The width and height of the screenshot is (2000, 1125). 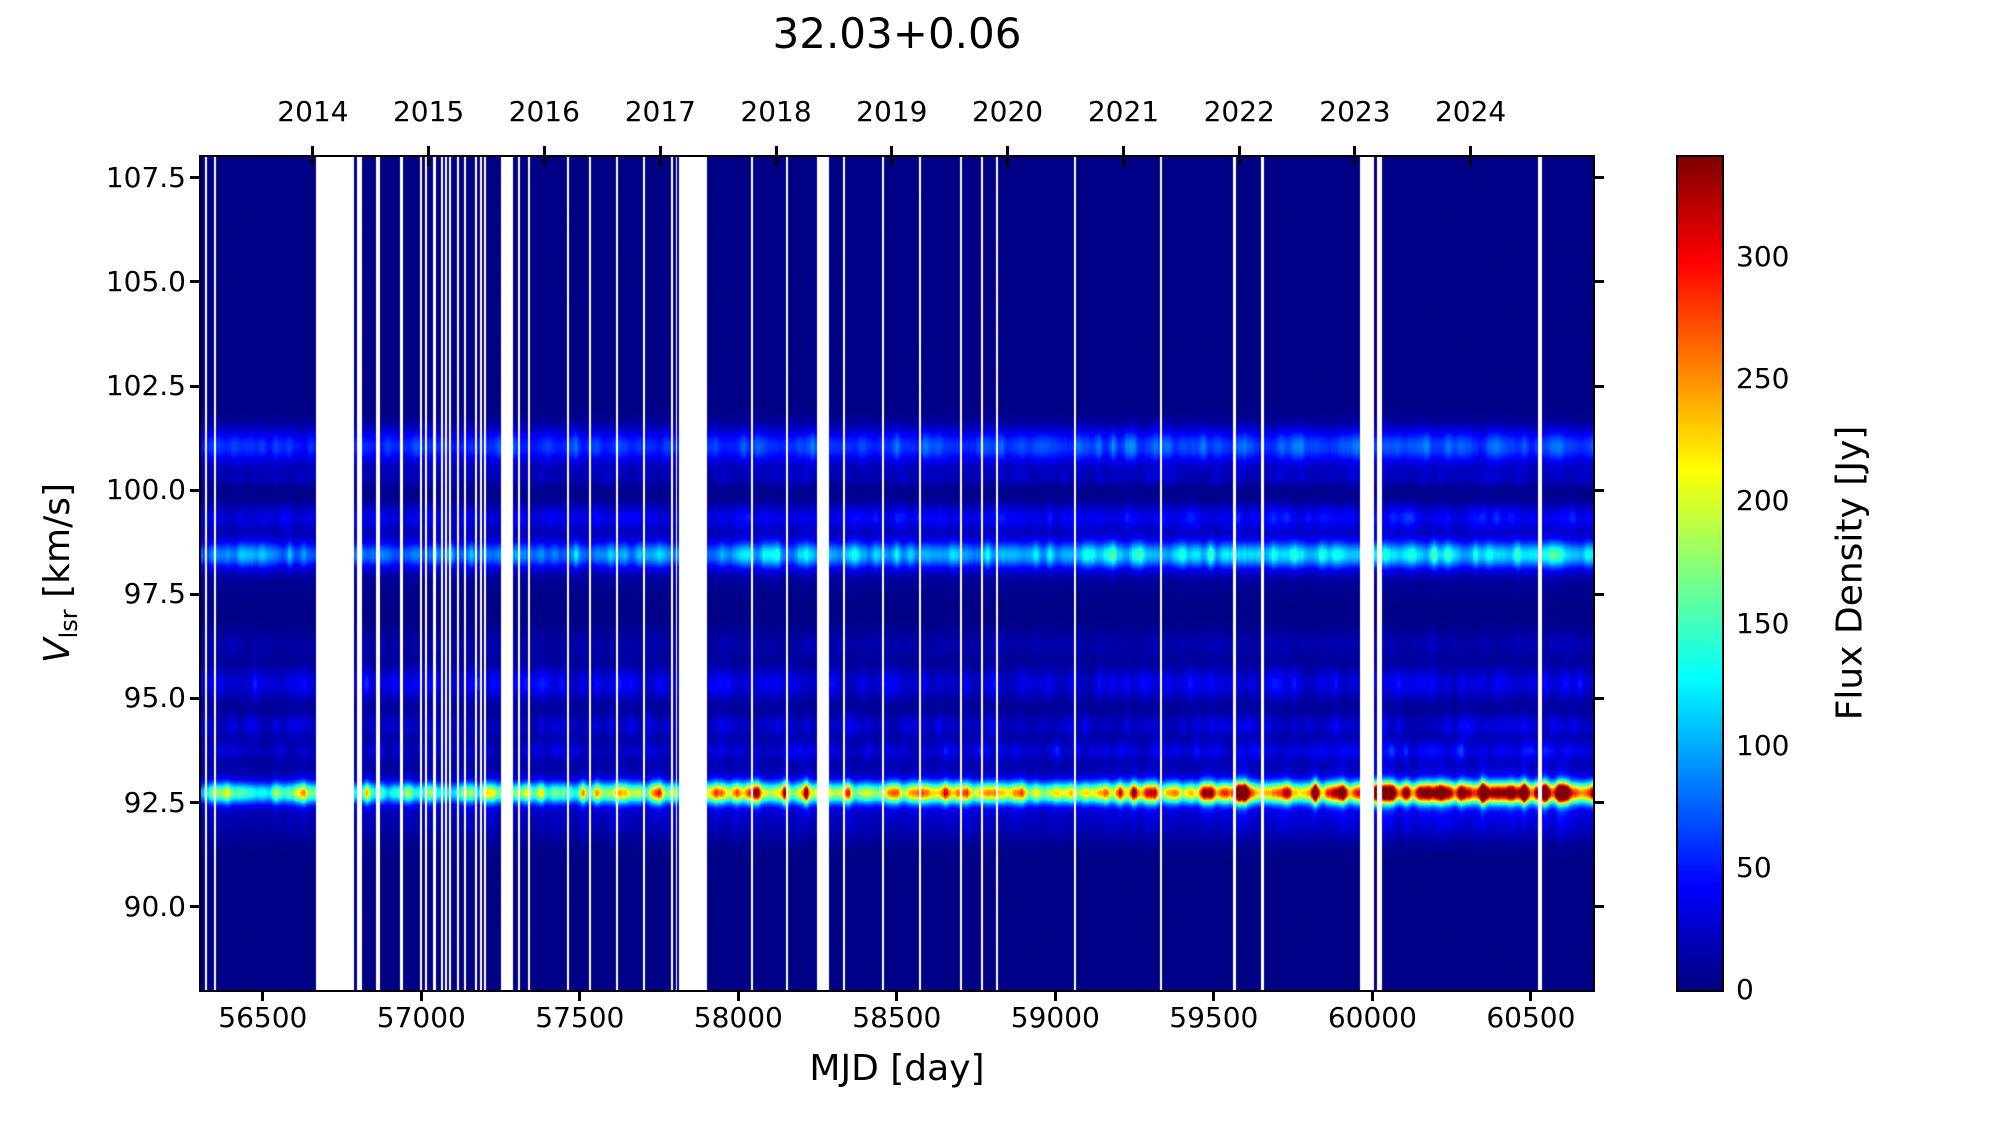 What do you see at coordinates (421, 1017) in the screenshot?
I see `x-tick-label: 57000` at bounding box center [421, 1017].